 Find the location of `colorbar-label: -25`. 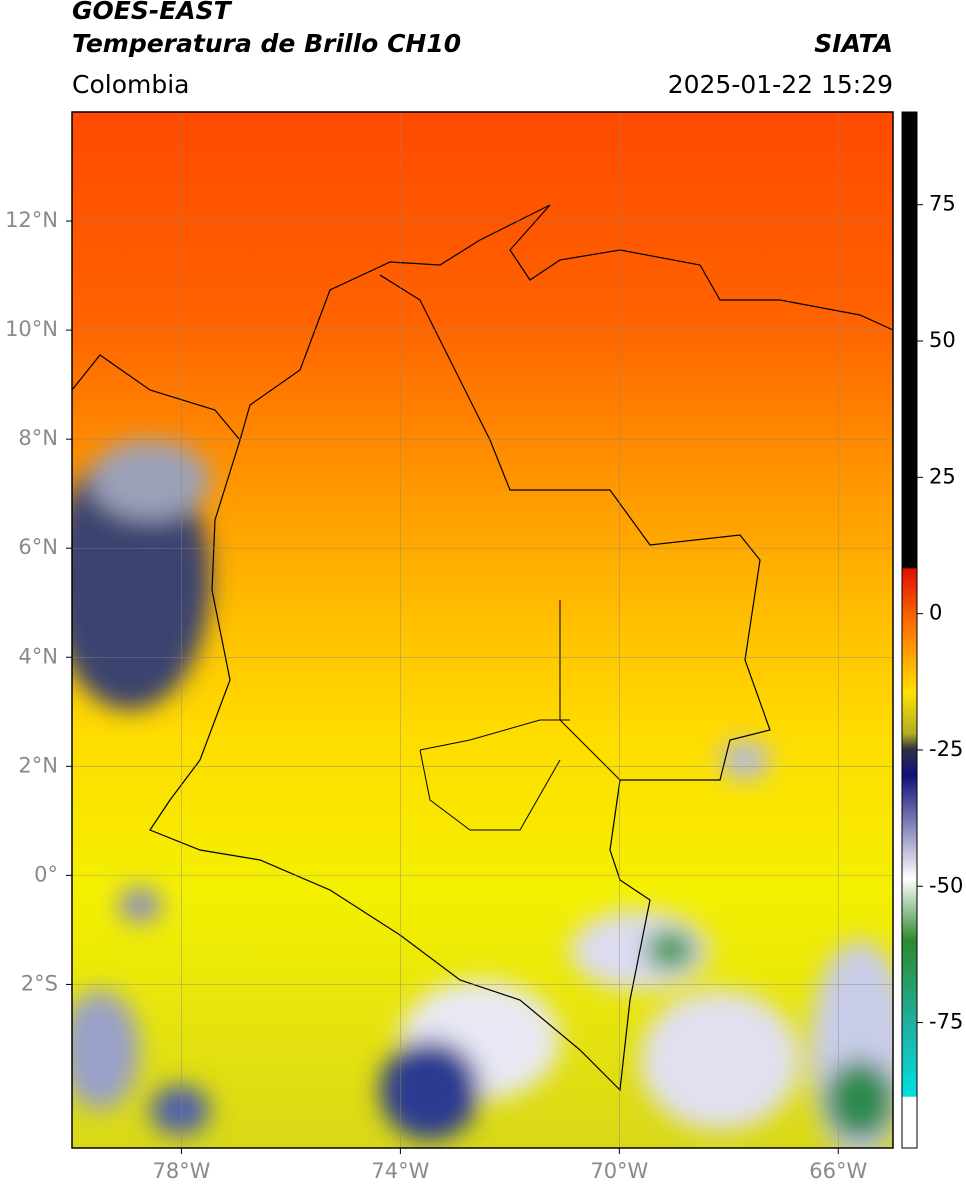

colorbar-label: -25 is located at coordinates (946, 749).